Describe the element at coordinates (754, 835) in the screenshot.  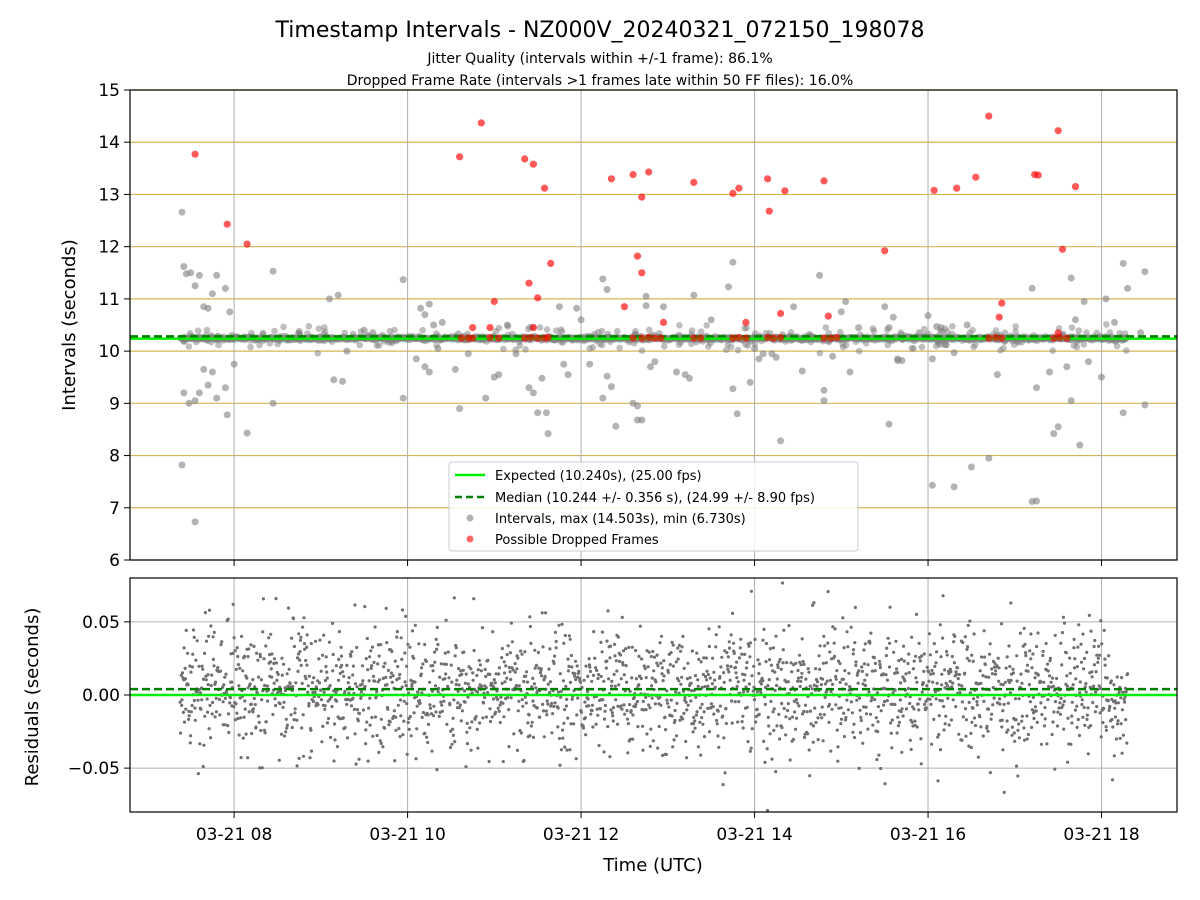
I see `x-tick-label: 03-21 14` at that location.